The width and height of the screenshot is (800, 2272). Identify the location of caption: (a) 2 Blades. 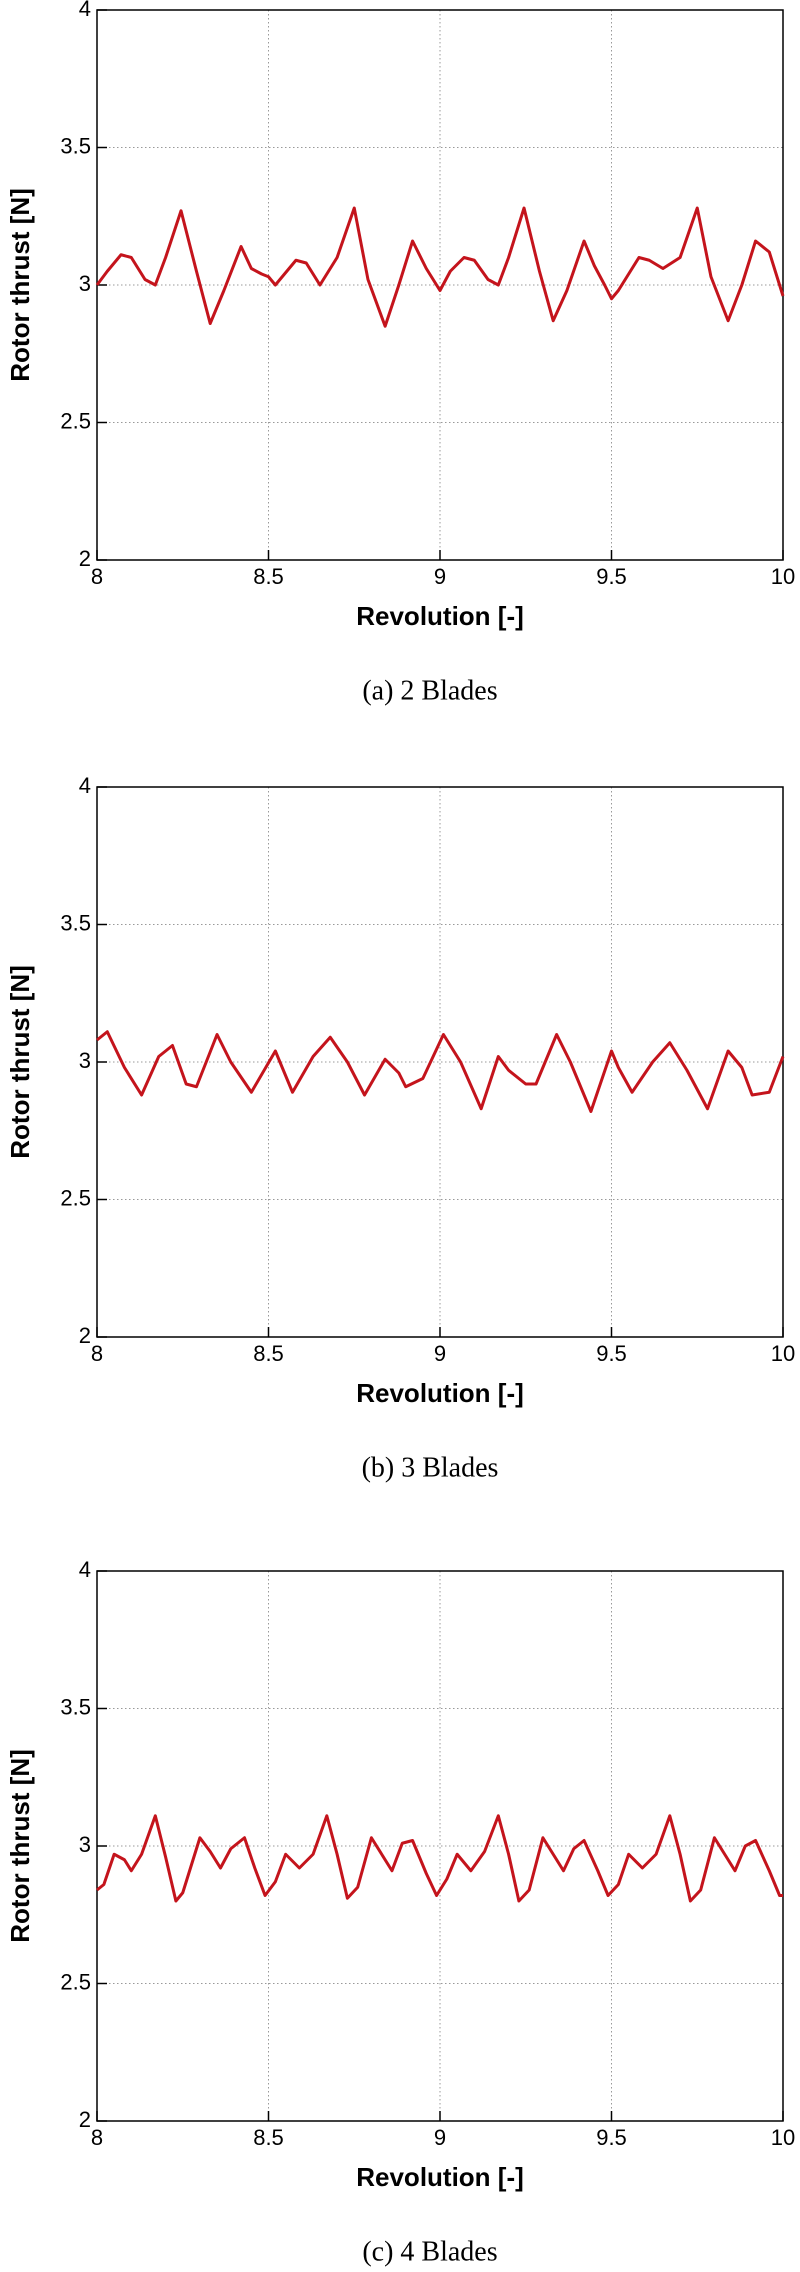
(429, 690).